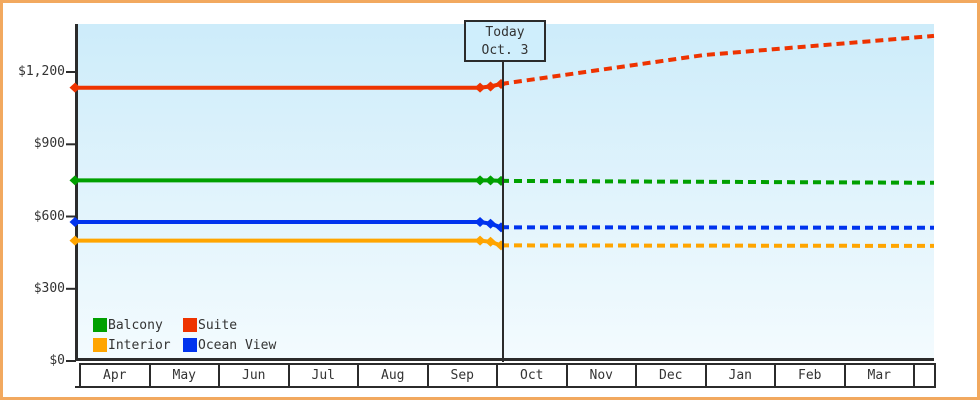 This screenshot has width=980, height=400. I want to click on y-axis-tick-label: $0, so click(57, 360).